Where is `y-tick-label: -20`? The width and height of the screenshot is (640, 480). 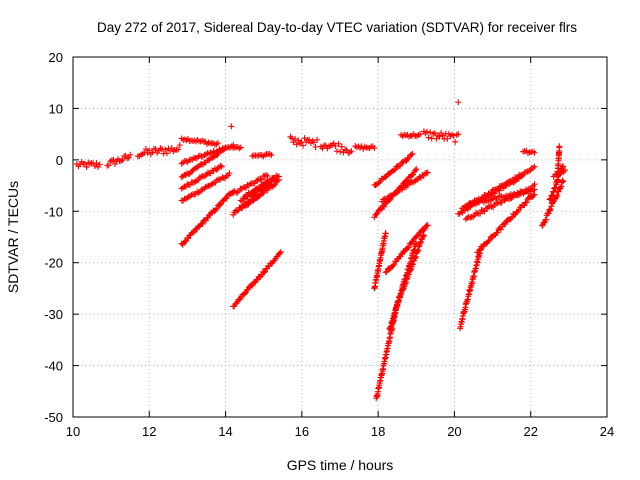
y-tick-label: -20 is located at coordinates (53, 263).